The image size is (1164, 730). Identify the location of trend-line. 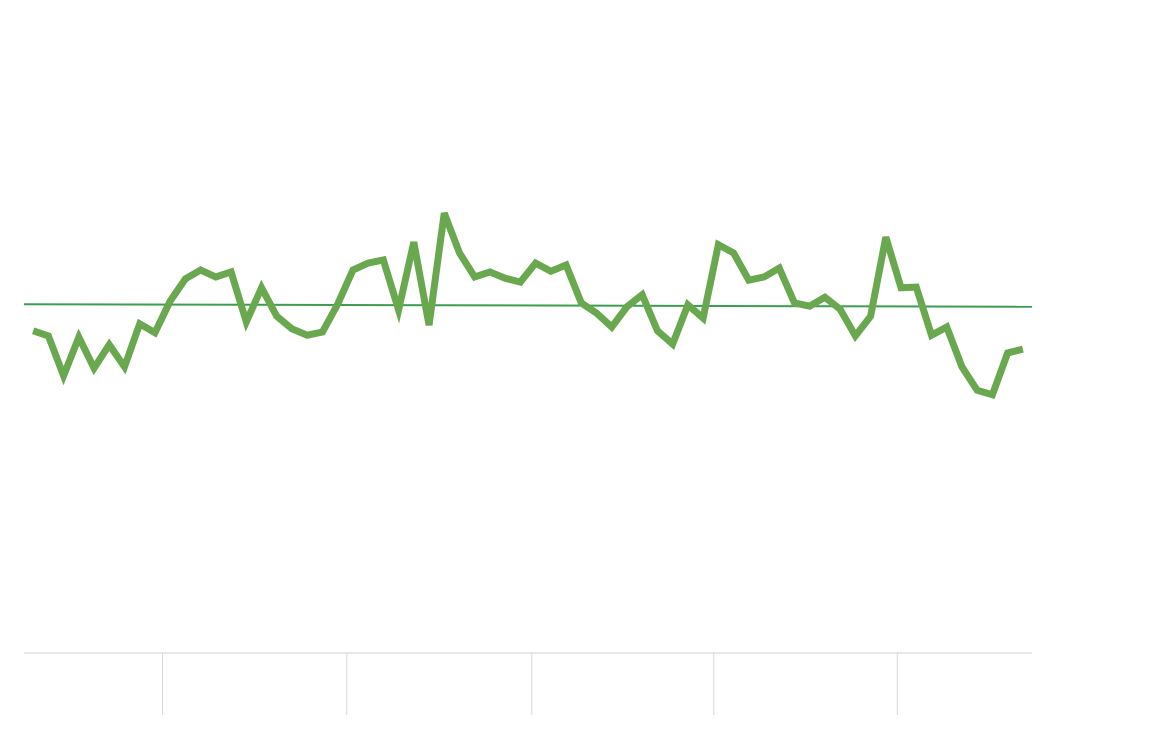
(528, 305).